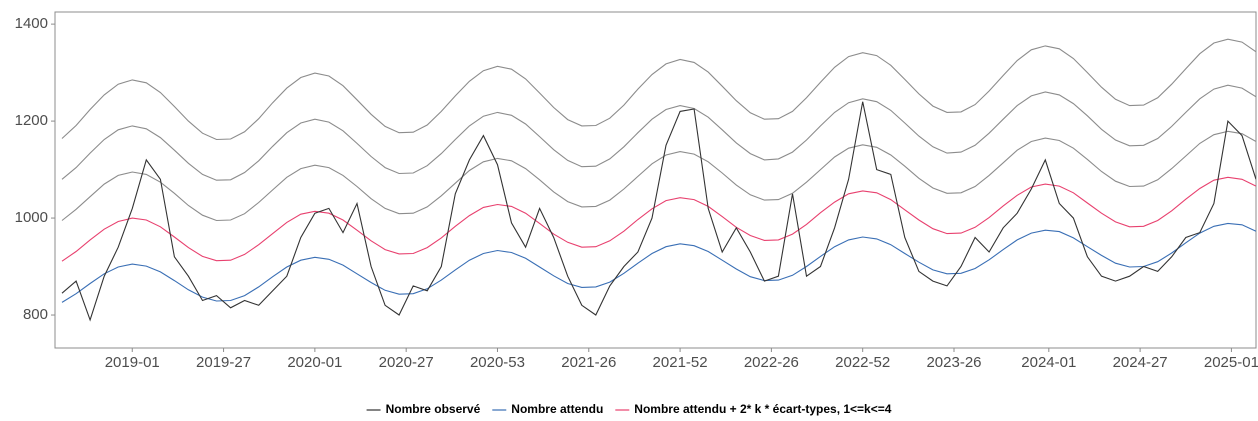 Image resolution: width=1258 pixels, height=421 pixels. I want to click on x-tick-label: 2021-26, so click(588, 362).